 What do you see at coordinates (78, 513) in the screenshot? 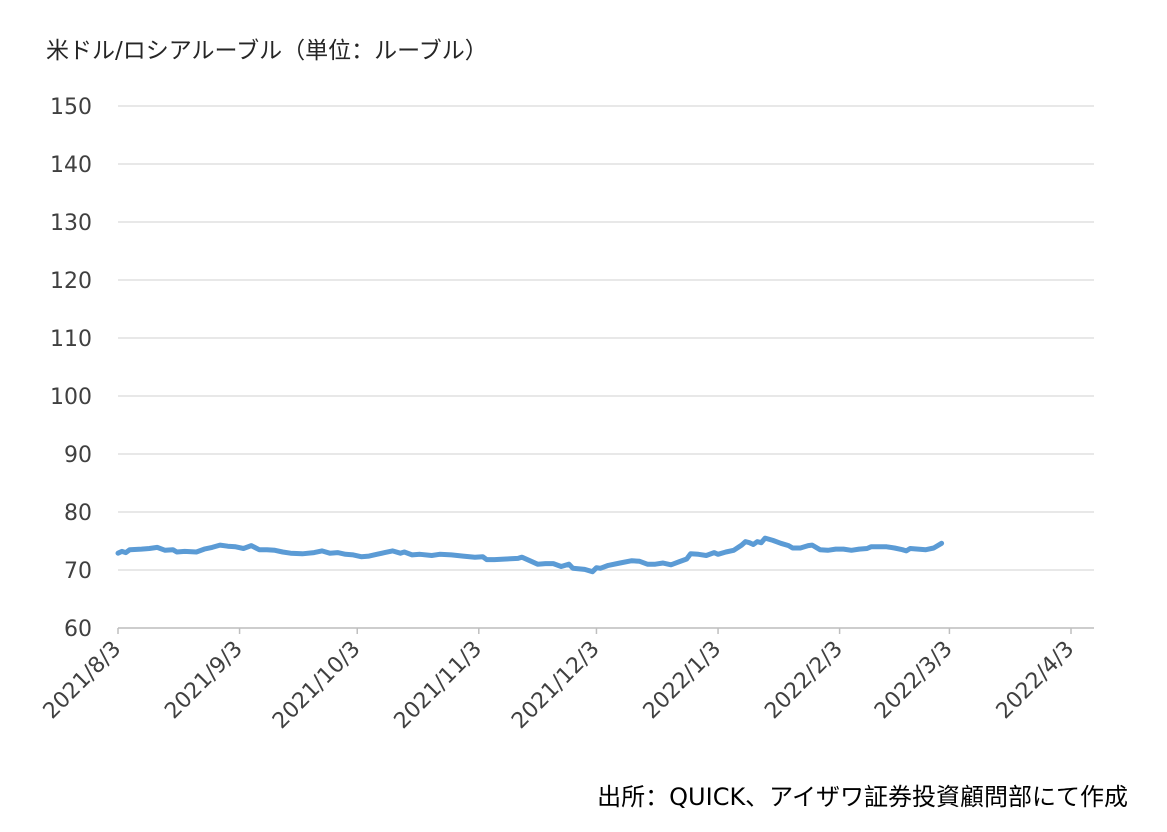
I see `y-tick-label: 80` at bounding box center [78, 513].